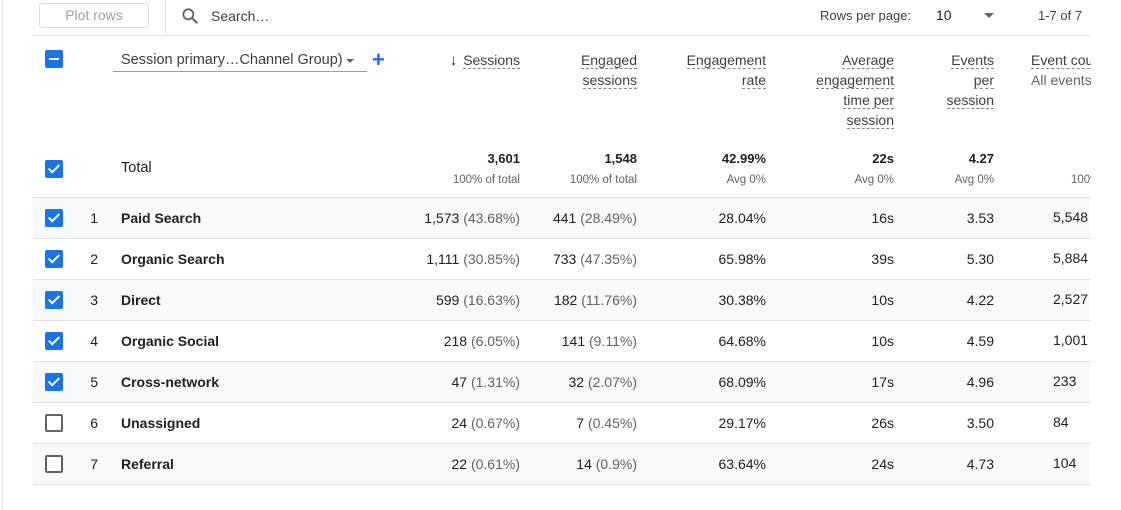 Image resolution: width=1121 pixels, height=510 pixels. What do you see at coordinates (491, 60) in the screenshot?
I see `column-header-sessions-label: Sessions` at bounding box center [491, 60].